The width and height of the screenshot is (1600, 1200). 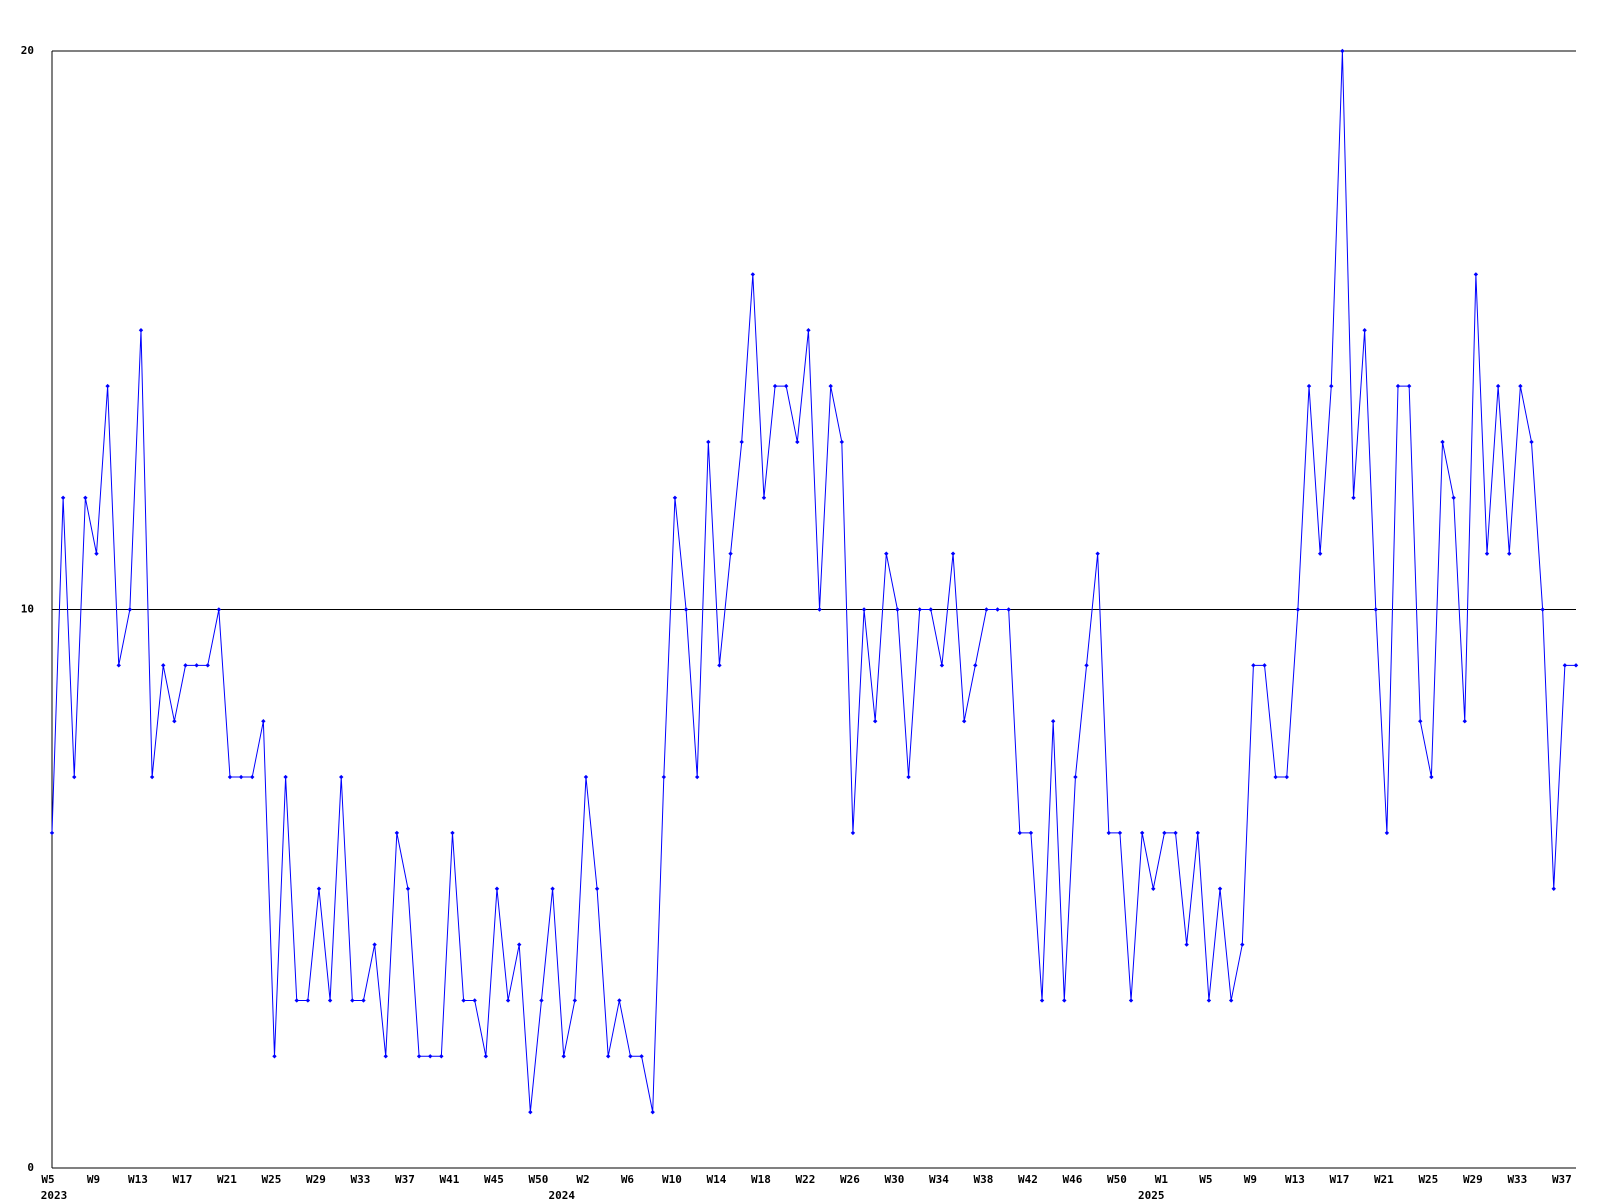 I want to click on x-tick-label: W45, so click(x=494, y=1179).